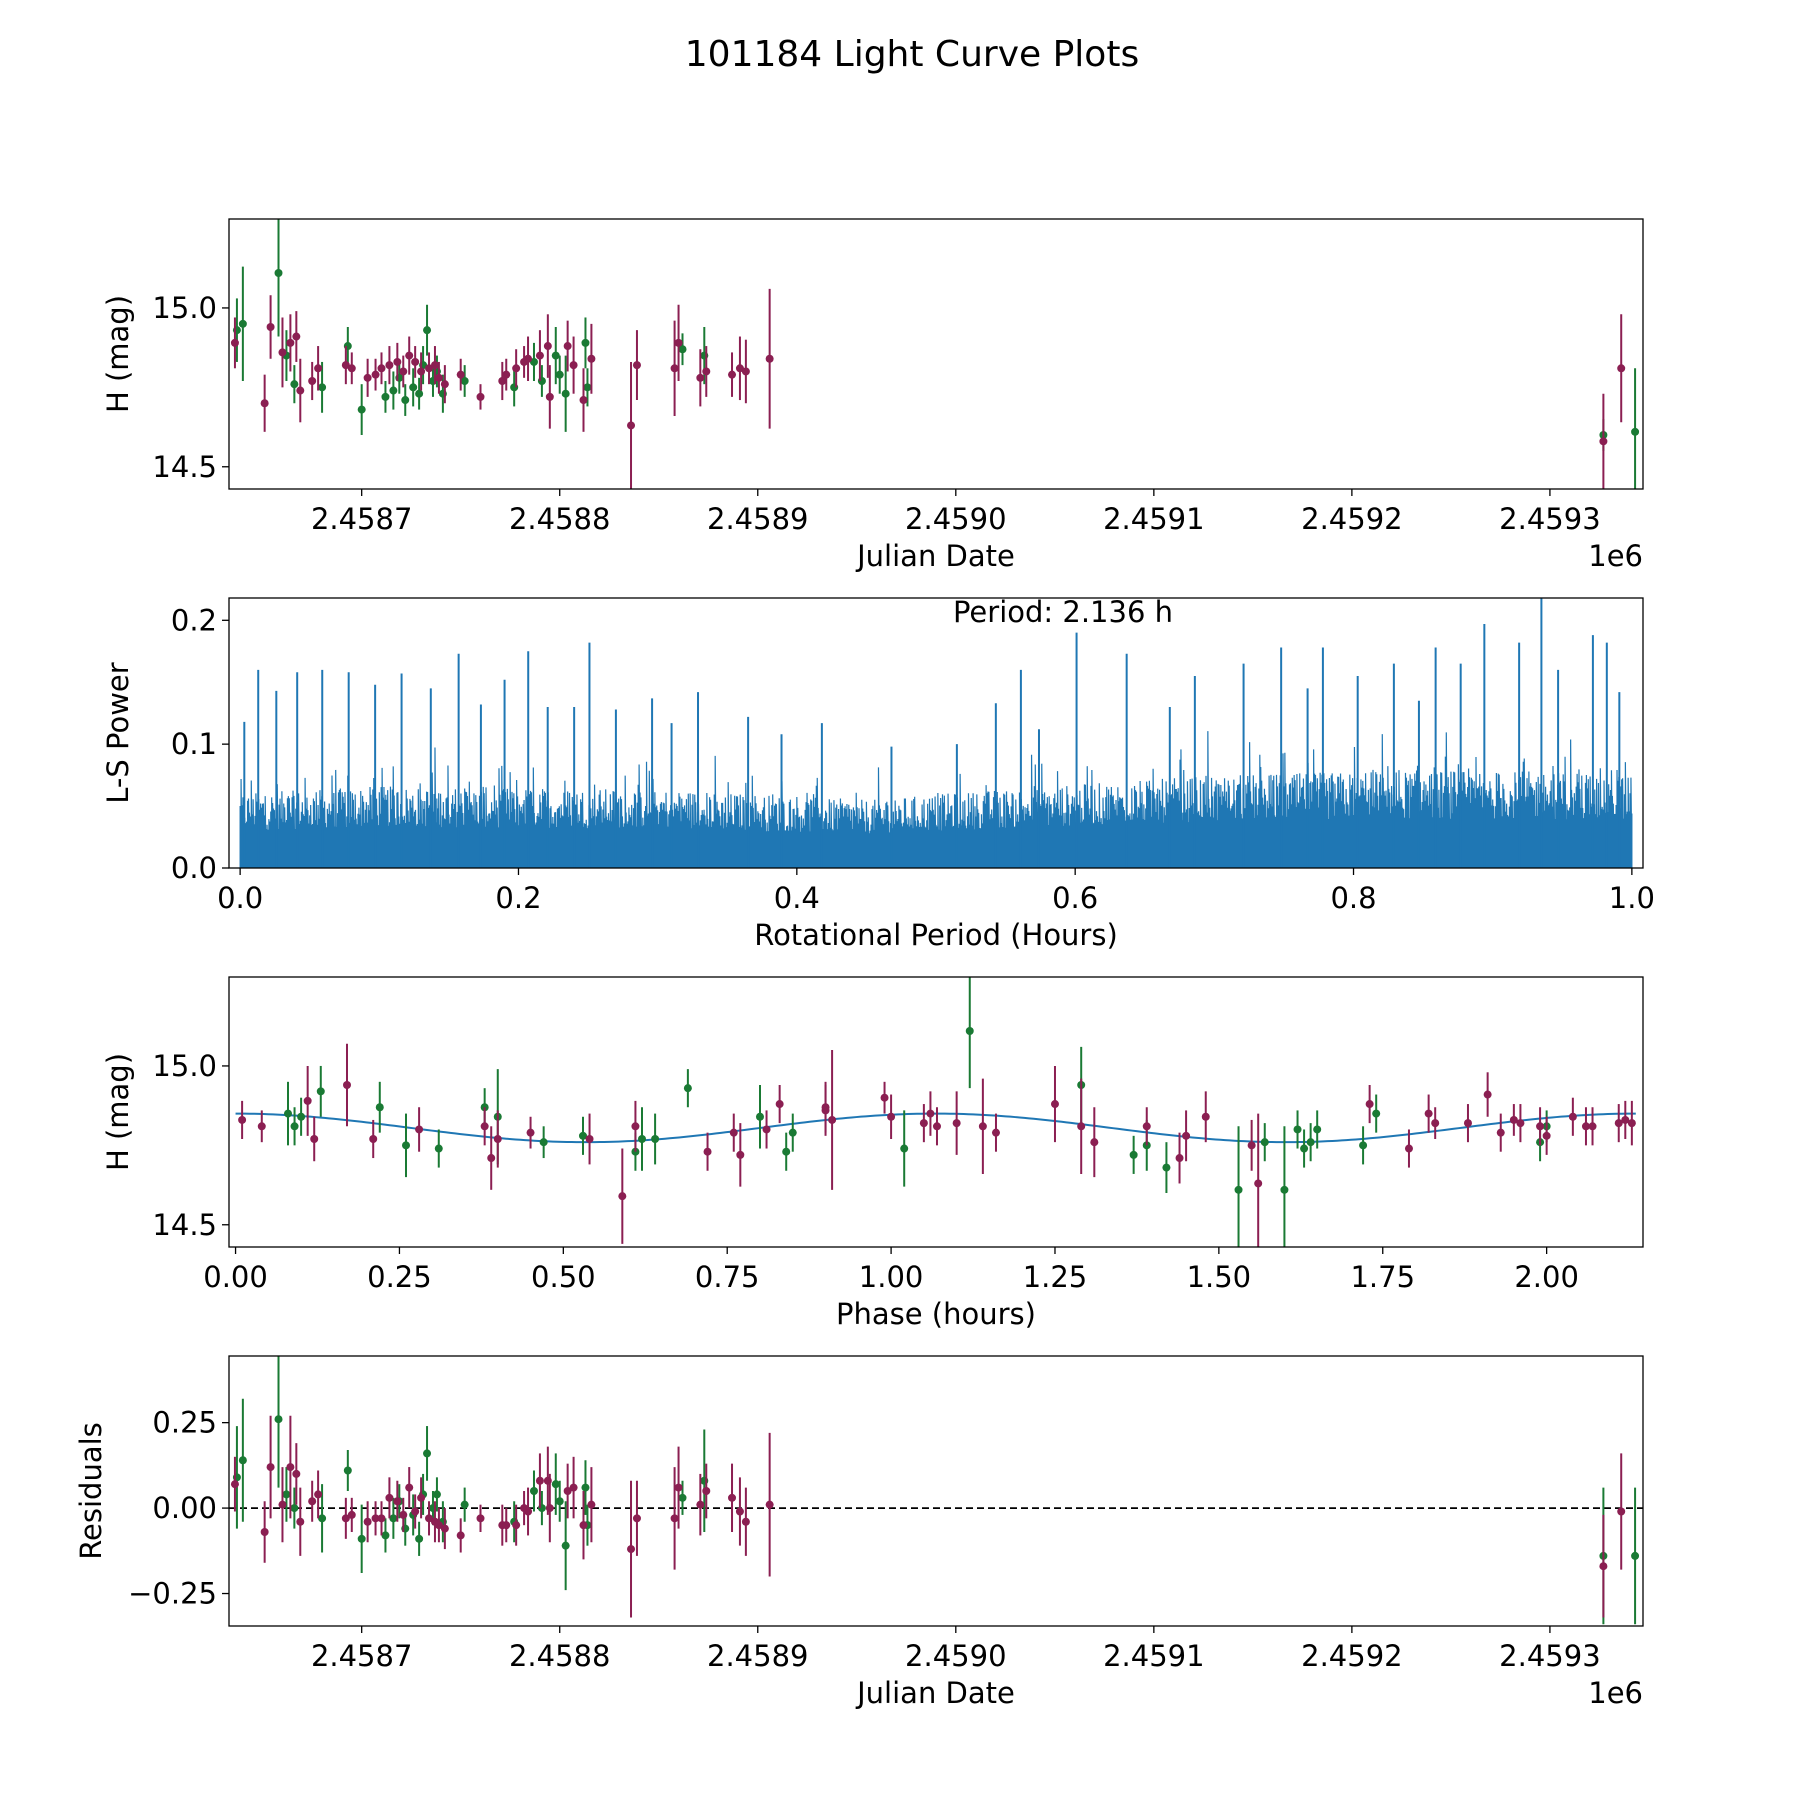  I want to click on phased-xtick-label: 1.25, so click(1055, 1277).